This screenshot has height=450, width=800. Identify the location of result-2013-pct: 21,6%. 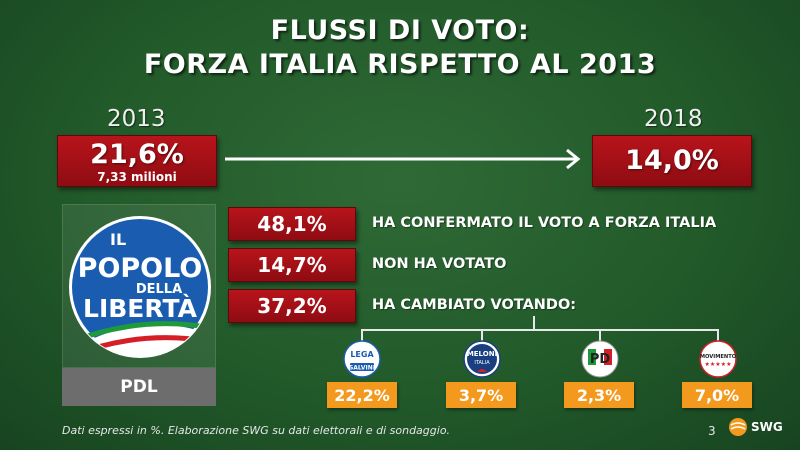
(137, 154).